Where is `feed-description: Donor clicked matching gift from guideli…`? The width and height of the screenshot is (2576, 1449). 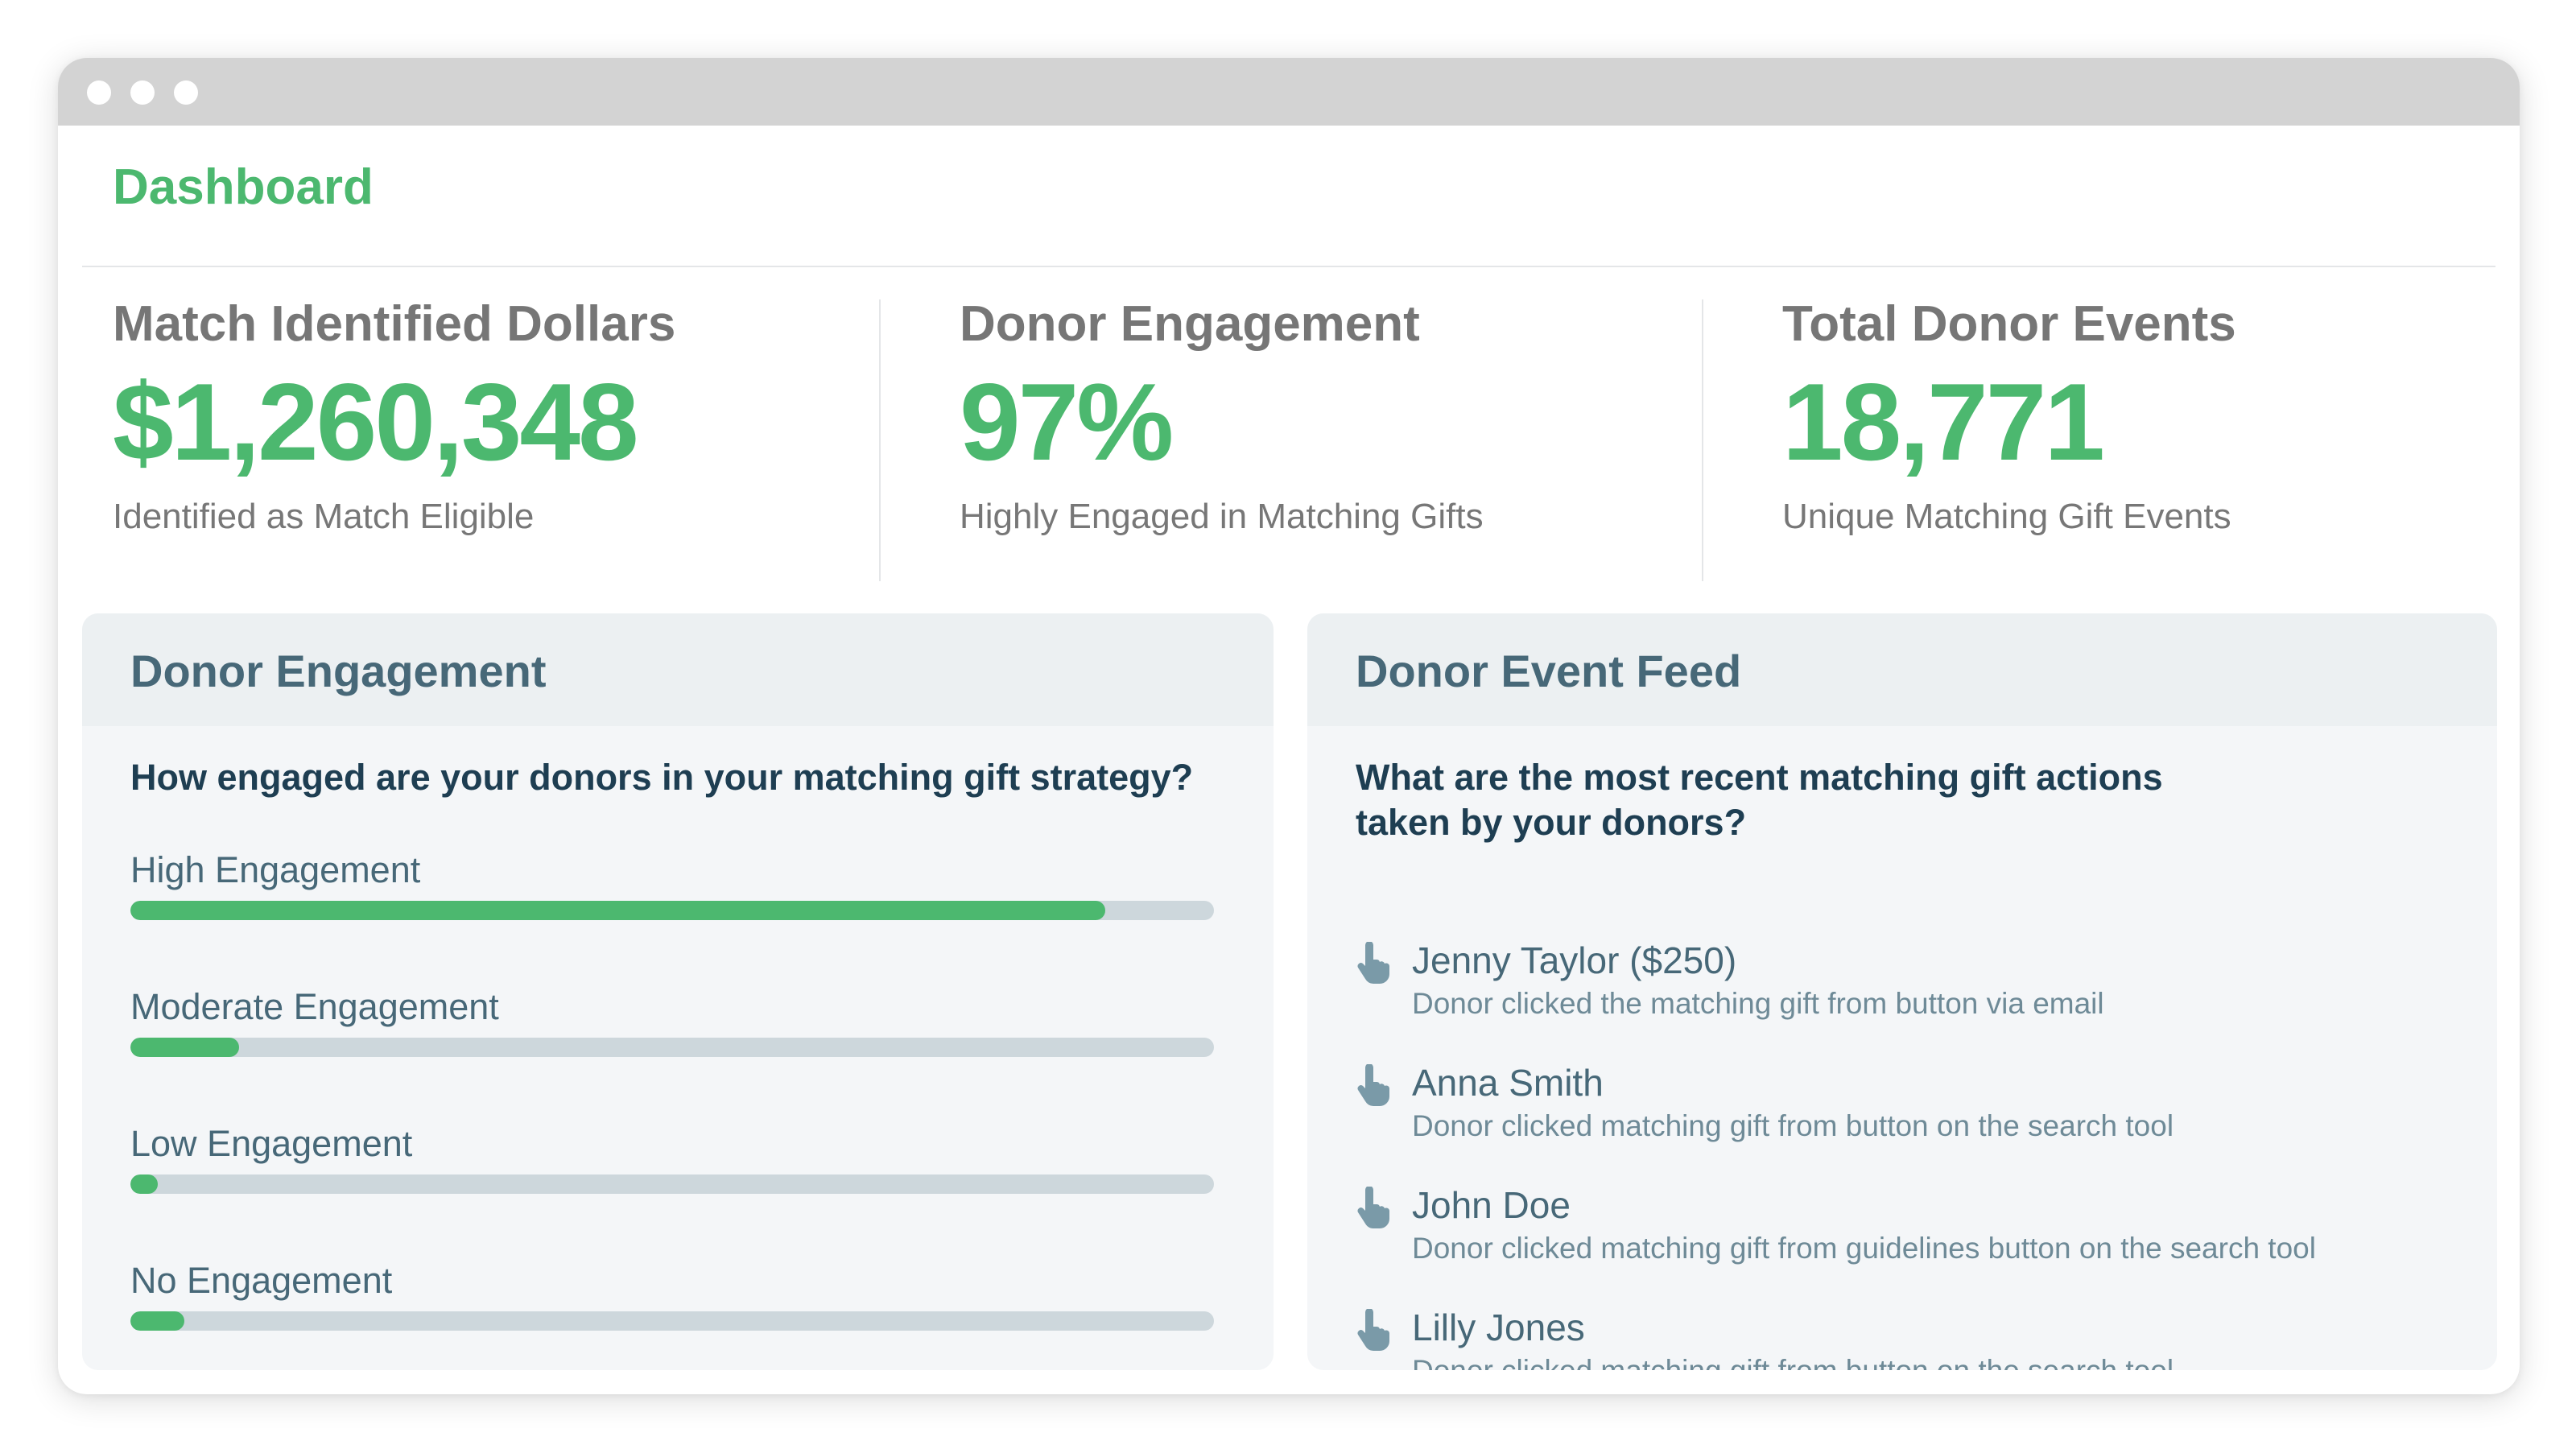
feed-description: Donor clicked matching gift from guideli… is located at coordinates (1864, 1248).